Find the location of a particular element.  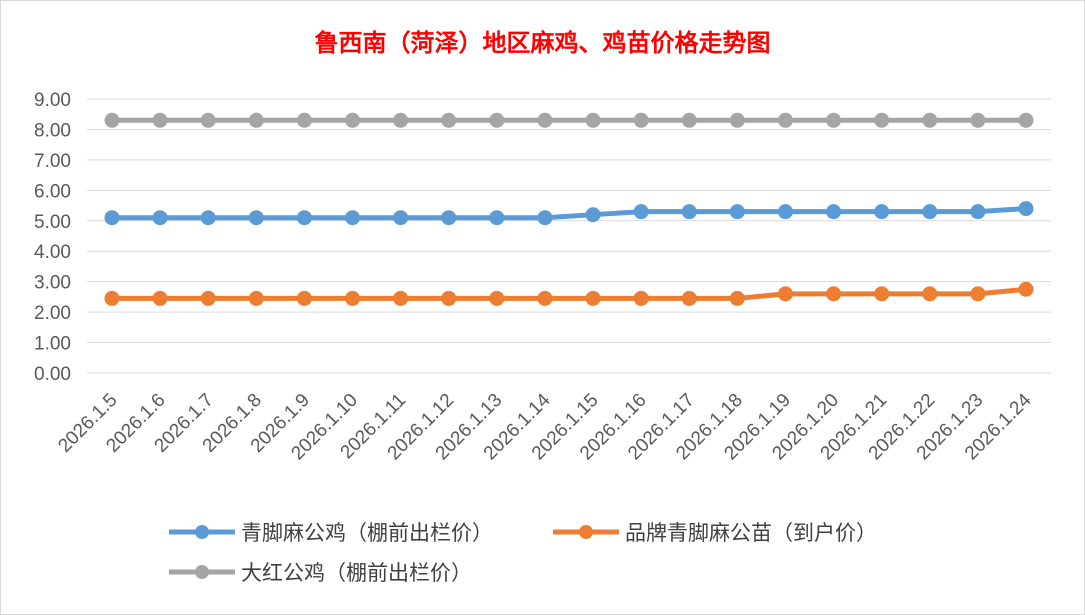

legend-item-2: 大红公鸡（棚前出栏价） is located at coordinates (320, 572).